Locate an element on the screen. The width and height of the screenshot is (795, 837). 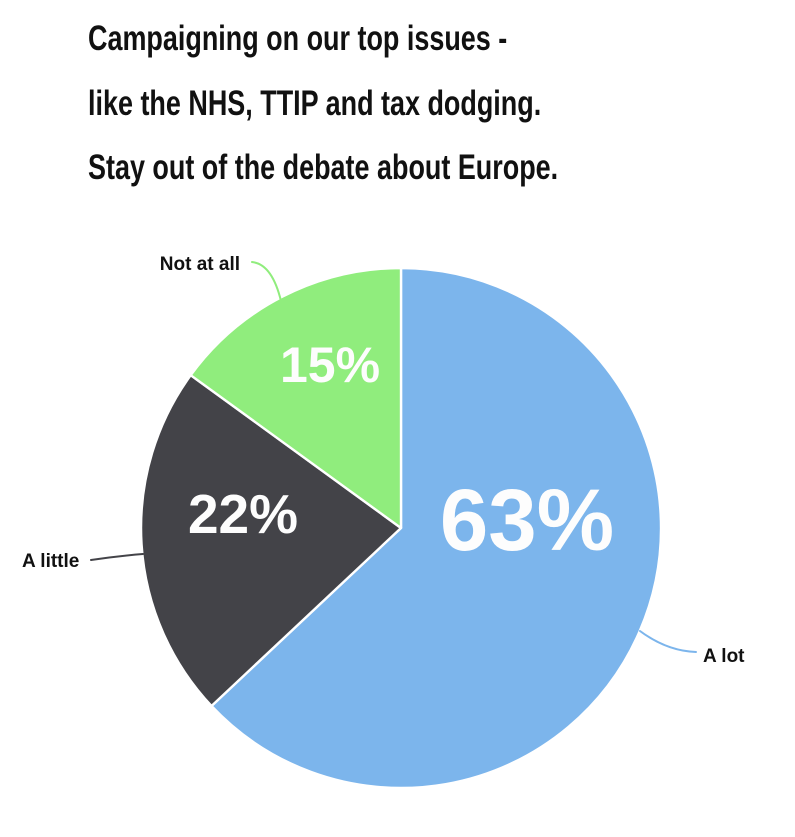
leader-line-a-little is located at coordinates (117, 557).